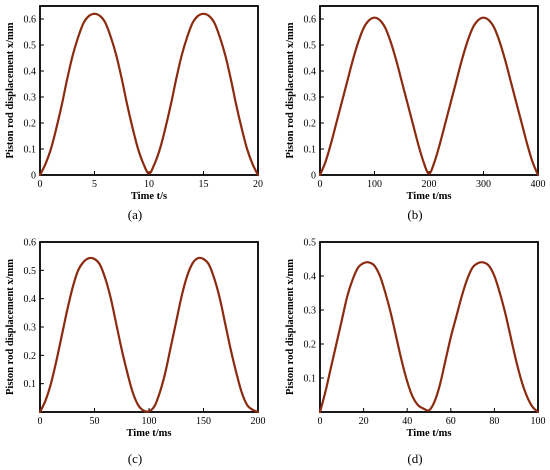  I want to click on x-tick-label: 60, so click(451, 421).